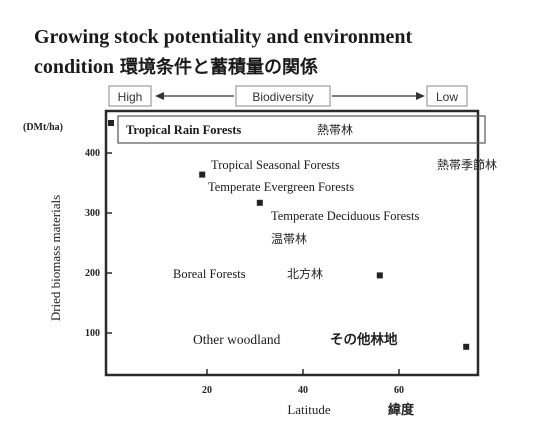 This screenshot has height=423, width=546. I want to click on label-tropical-rain-forests-jp: 熱帯林, so click(335, 130).